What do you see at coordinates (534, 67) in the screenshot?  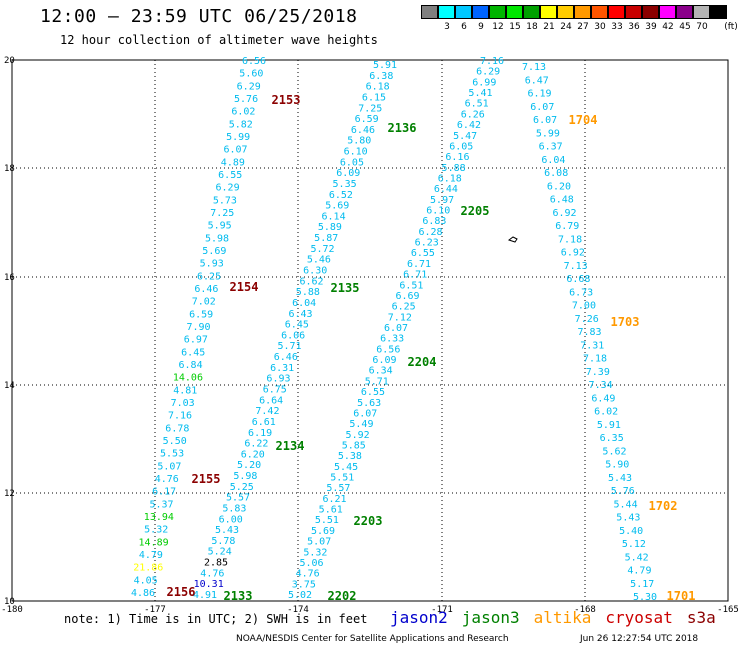 I see `wave-height-value: 7.13` at bounding box center [534, 67].